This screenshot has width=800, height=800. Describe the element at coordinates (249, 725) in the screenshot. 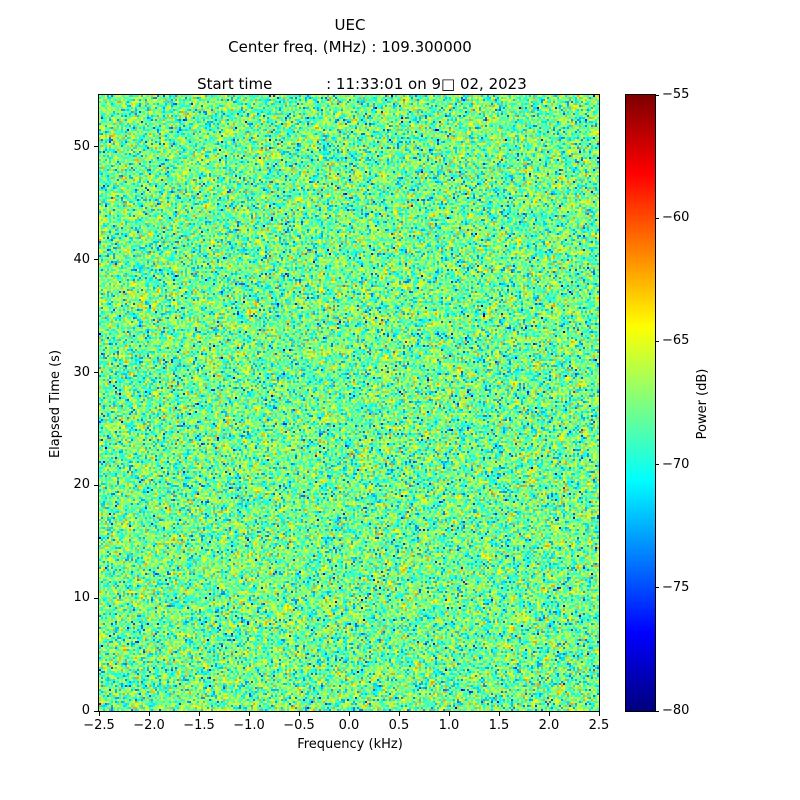

I see `x-tick-label: −1.0` at that location.